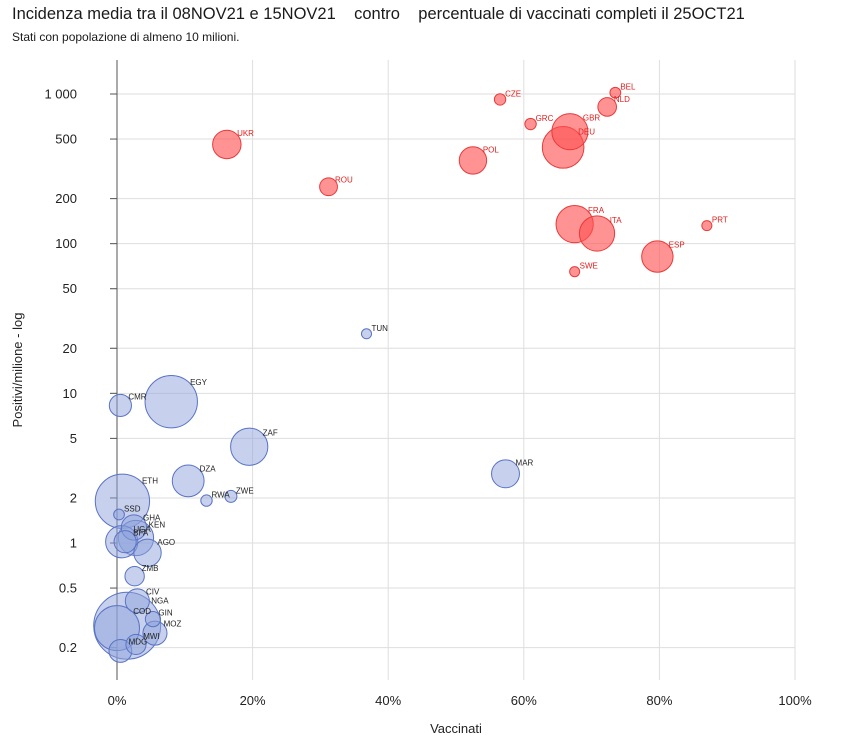 This screenshot has width=847, height=742. I want to click on point-label-prt: PRT, so click(720, 220).